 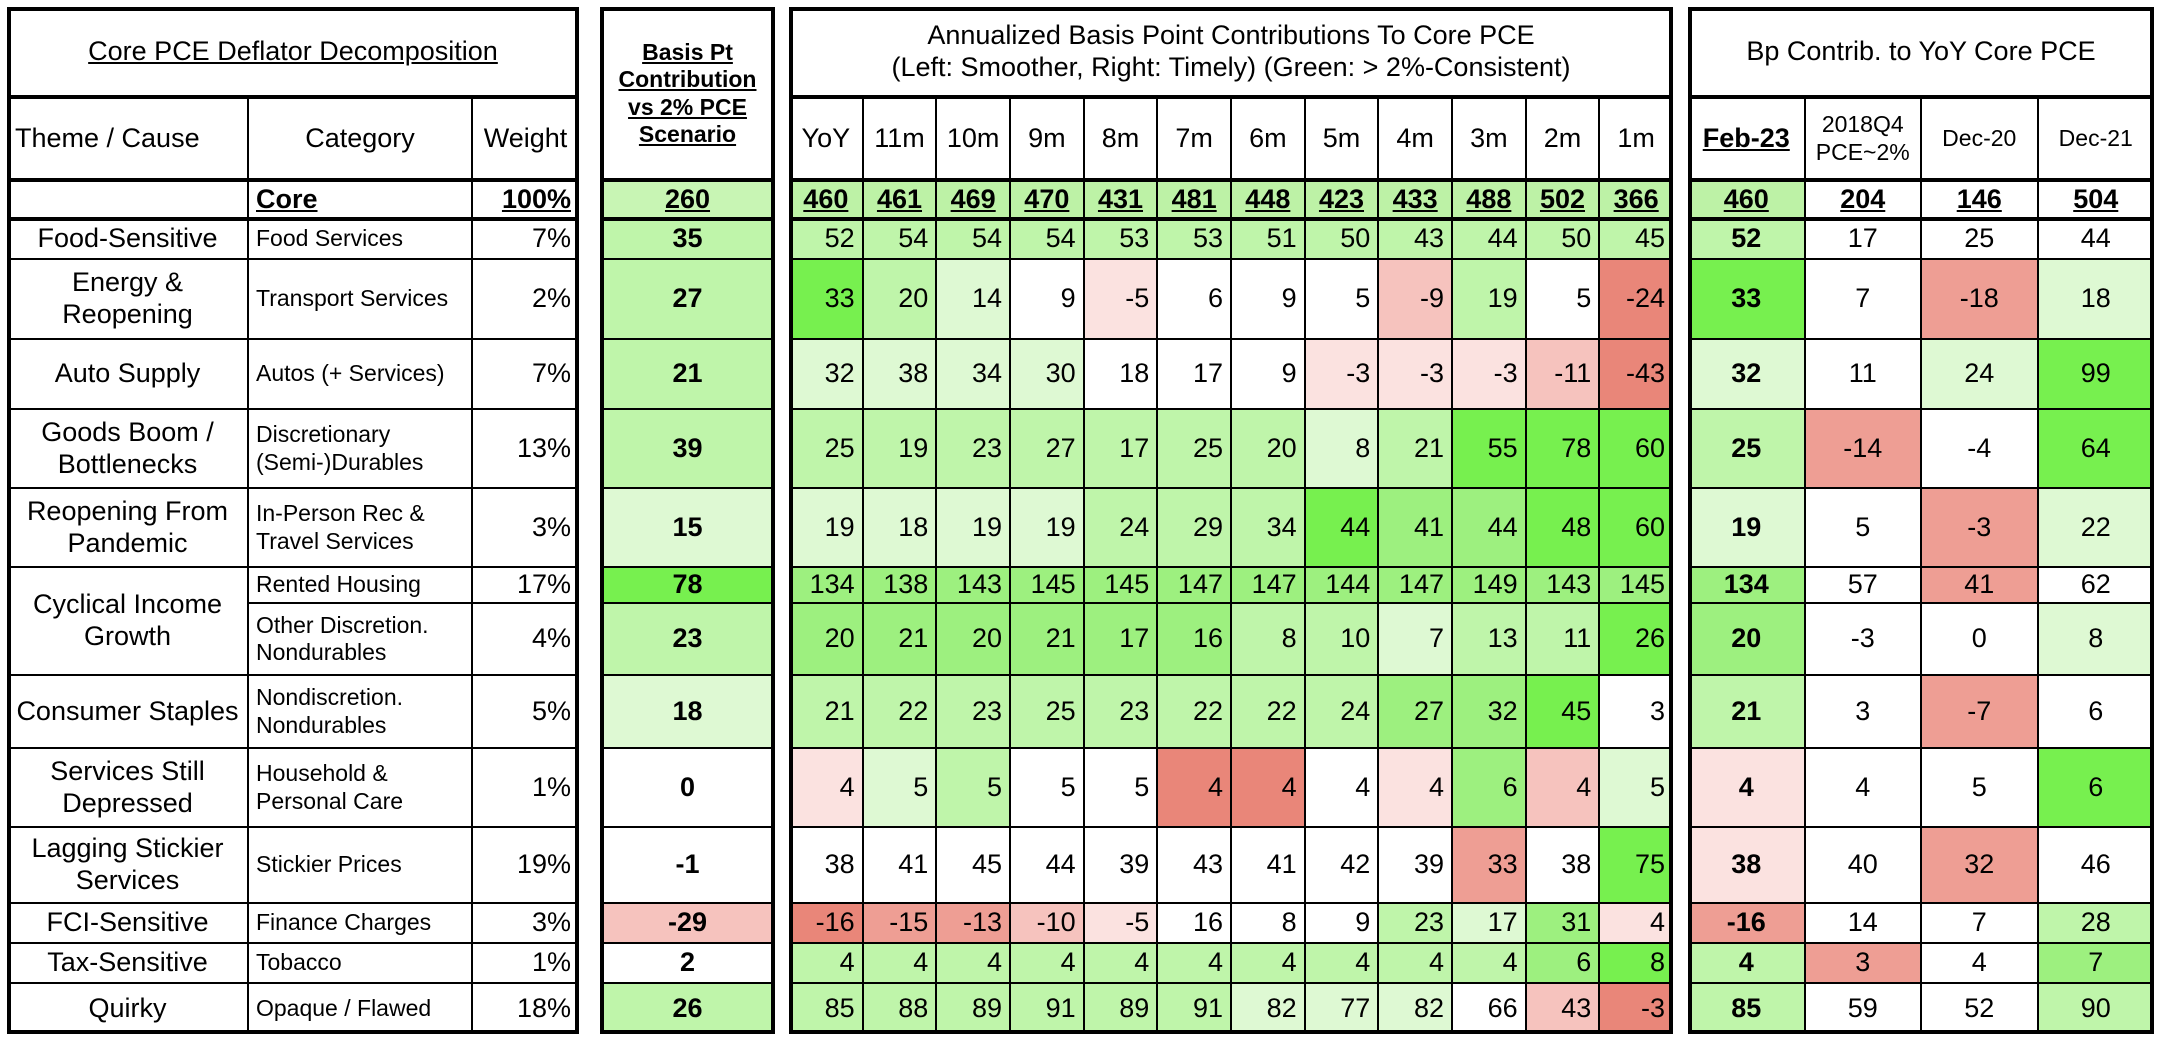 What do you see at coordinates (1652, 1007) in the screenshot?
I see `text-line: -3` at bounding box center [1652, 1007].